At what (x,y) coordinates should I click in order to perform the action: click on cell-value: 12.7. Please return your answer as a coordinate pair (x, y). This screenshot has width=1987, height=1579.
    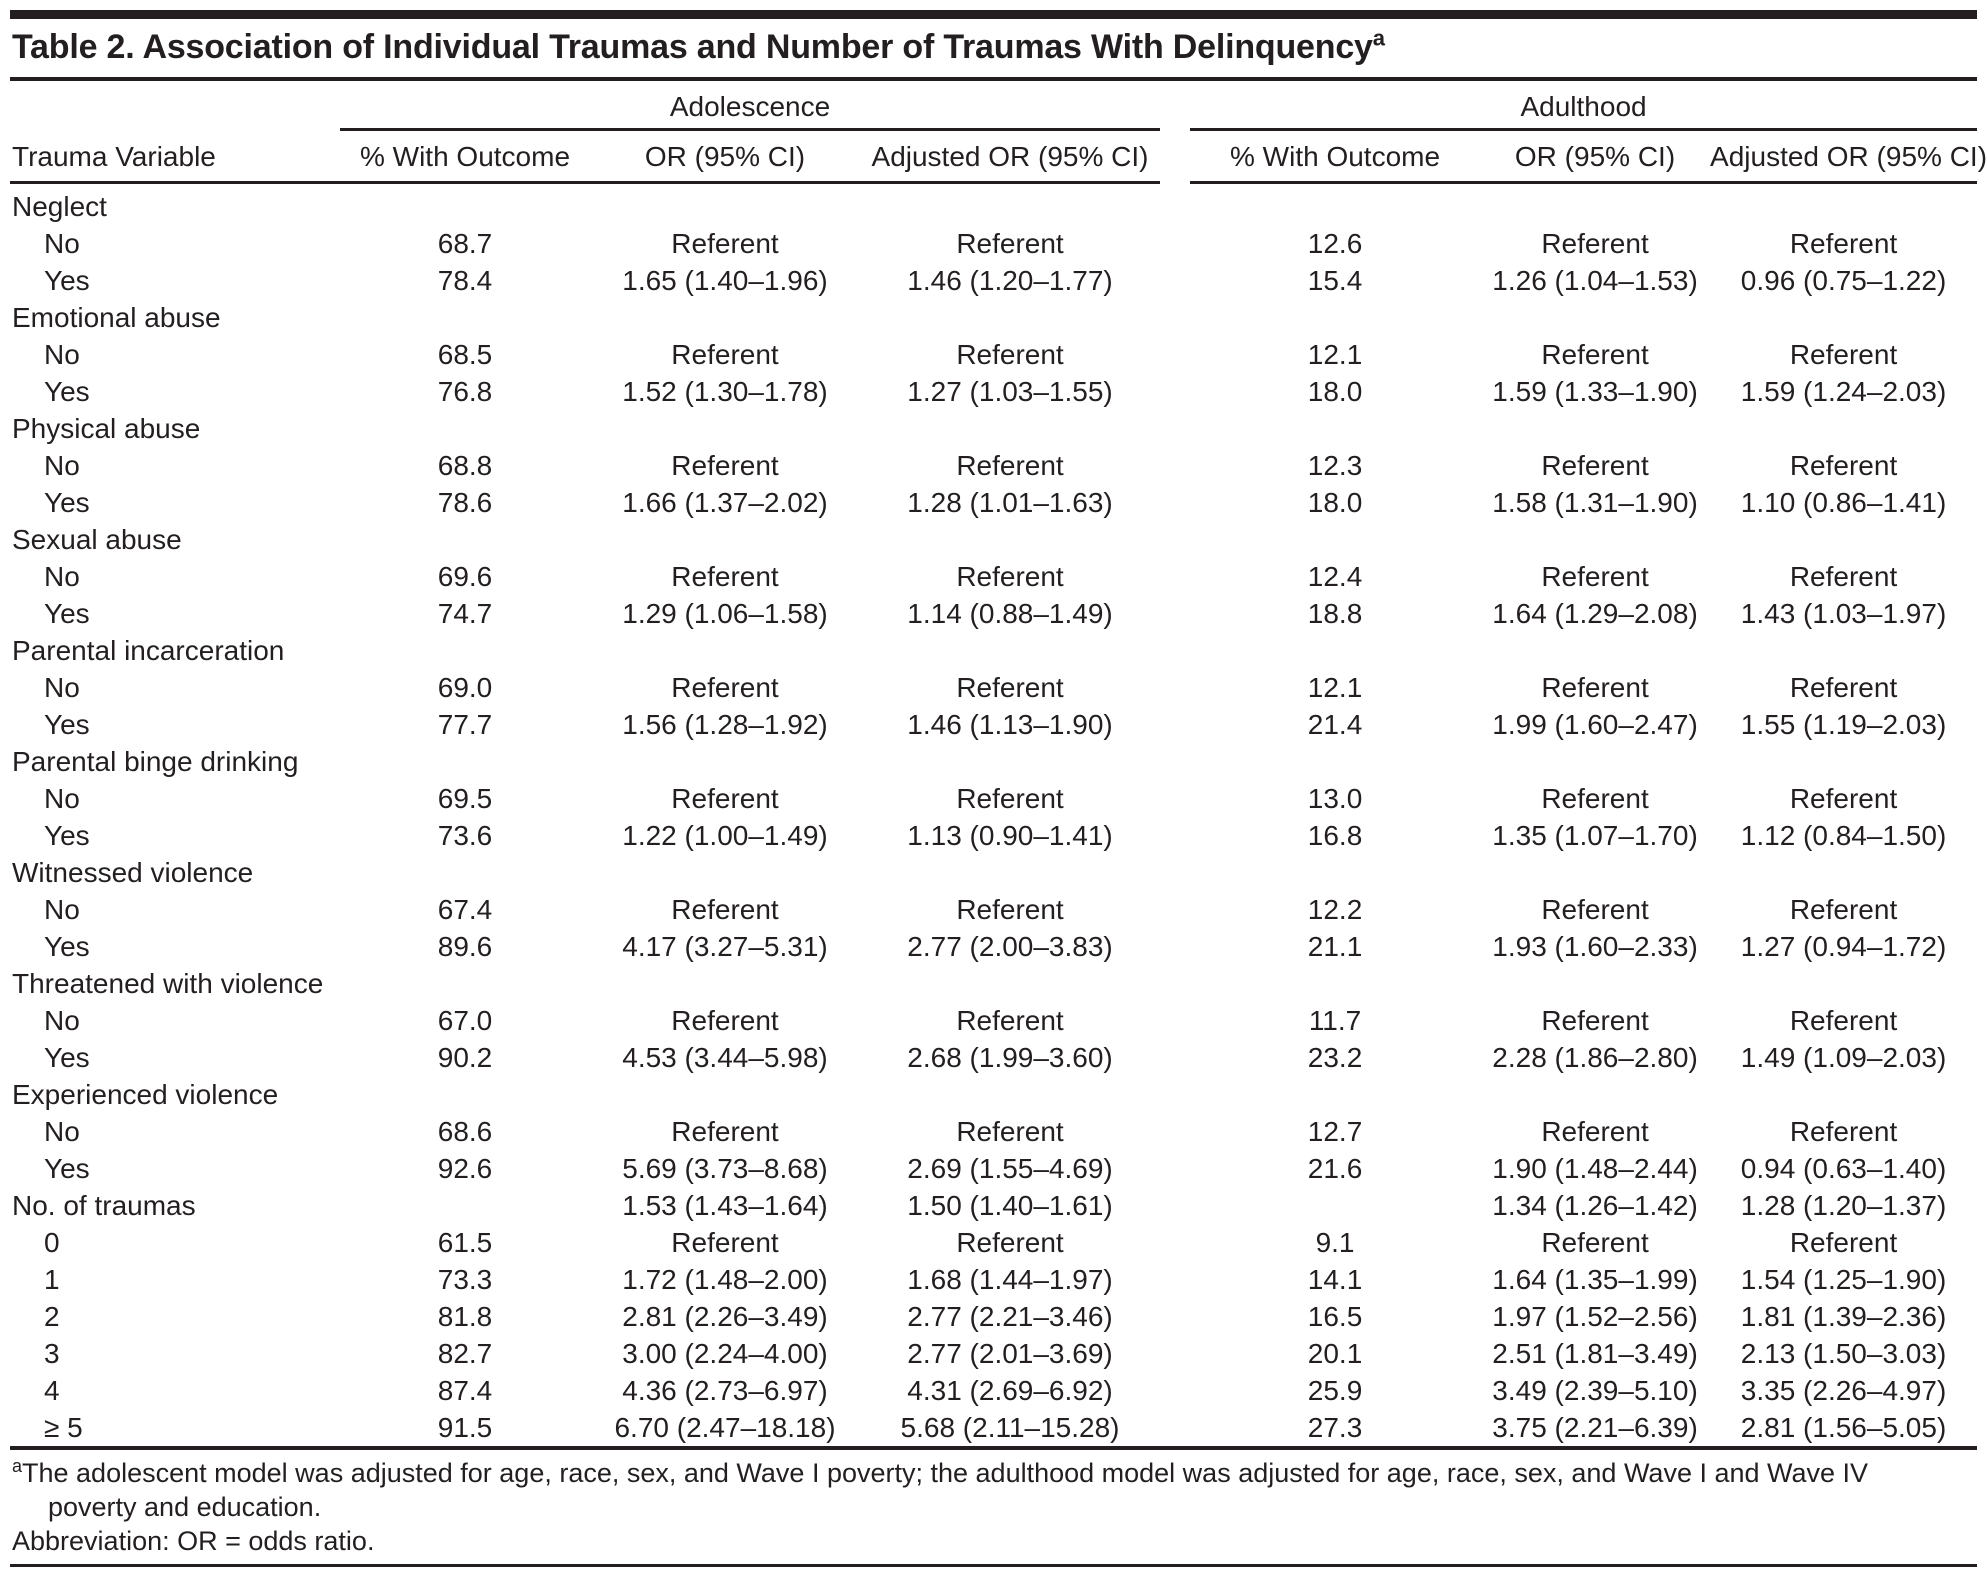
    Looking at the image, I should click on (1335, 1131).